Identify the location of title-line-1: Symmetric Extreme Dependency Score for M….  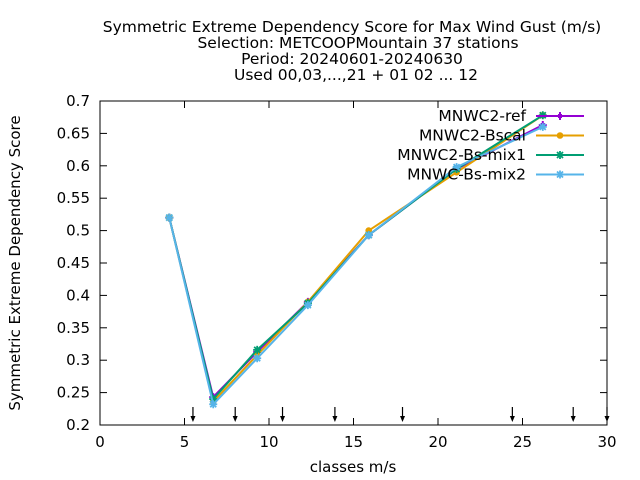
(352, 27).